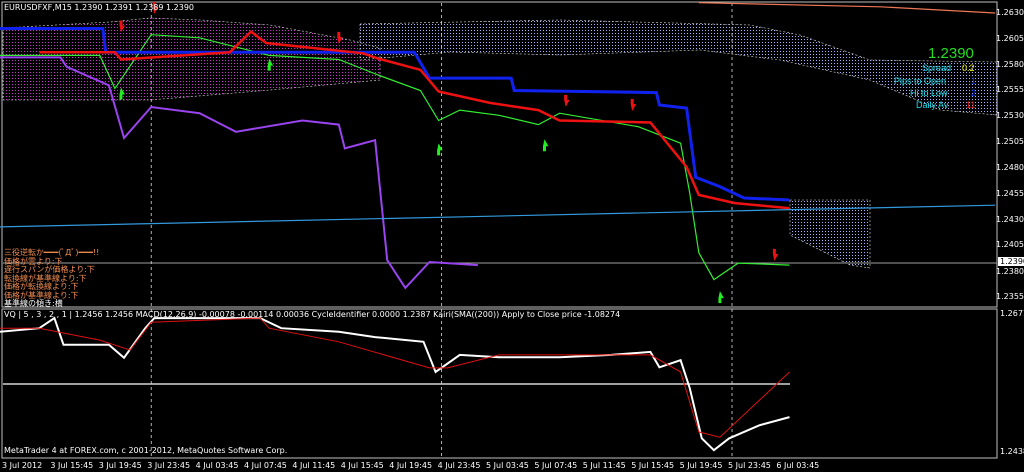 Image resolution: width=1024 pixels, height=472 pixels. Describe the element at coordinates (1010, 64) in the screenshot. I see `price-tick-label: 1.2580` at that location.